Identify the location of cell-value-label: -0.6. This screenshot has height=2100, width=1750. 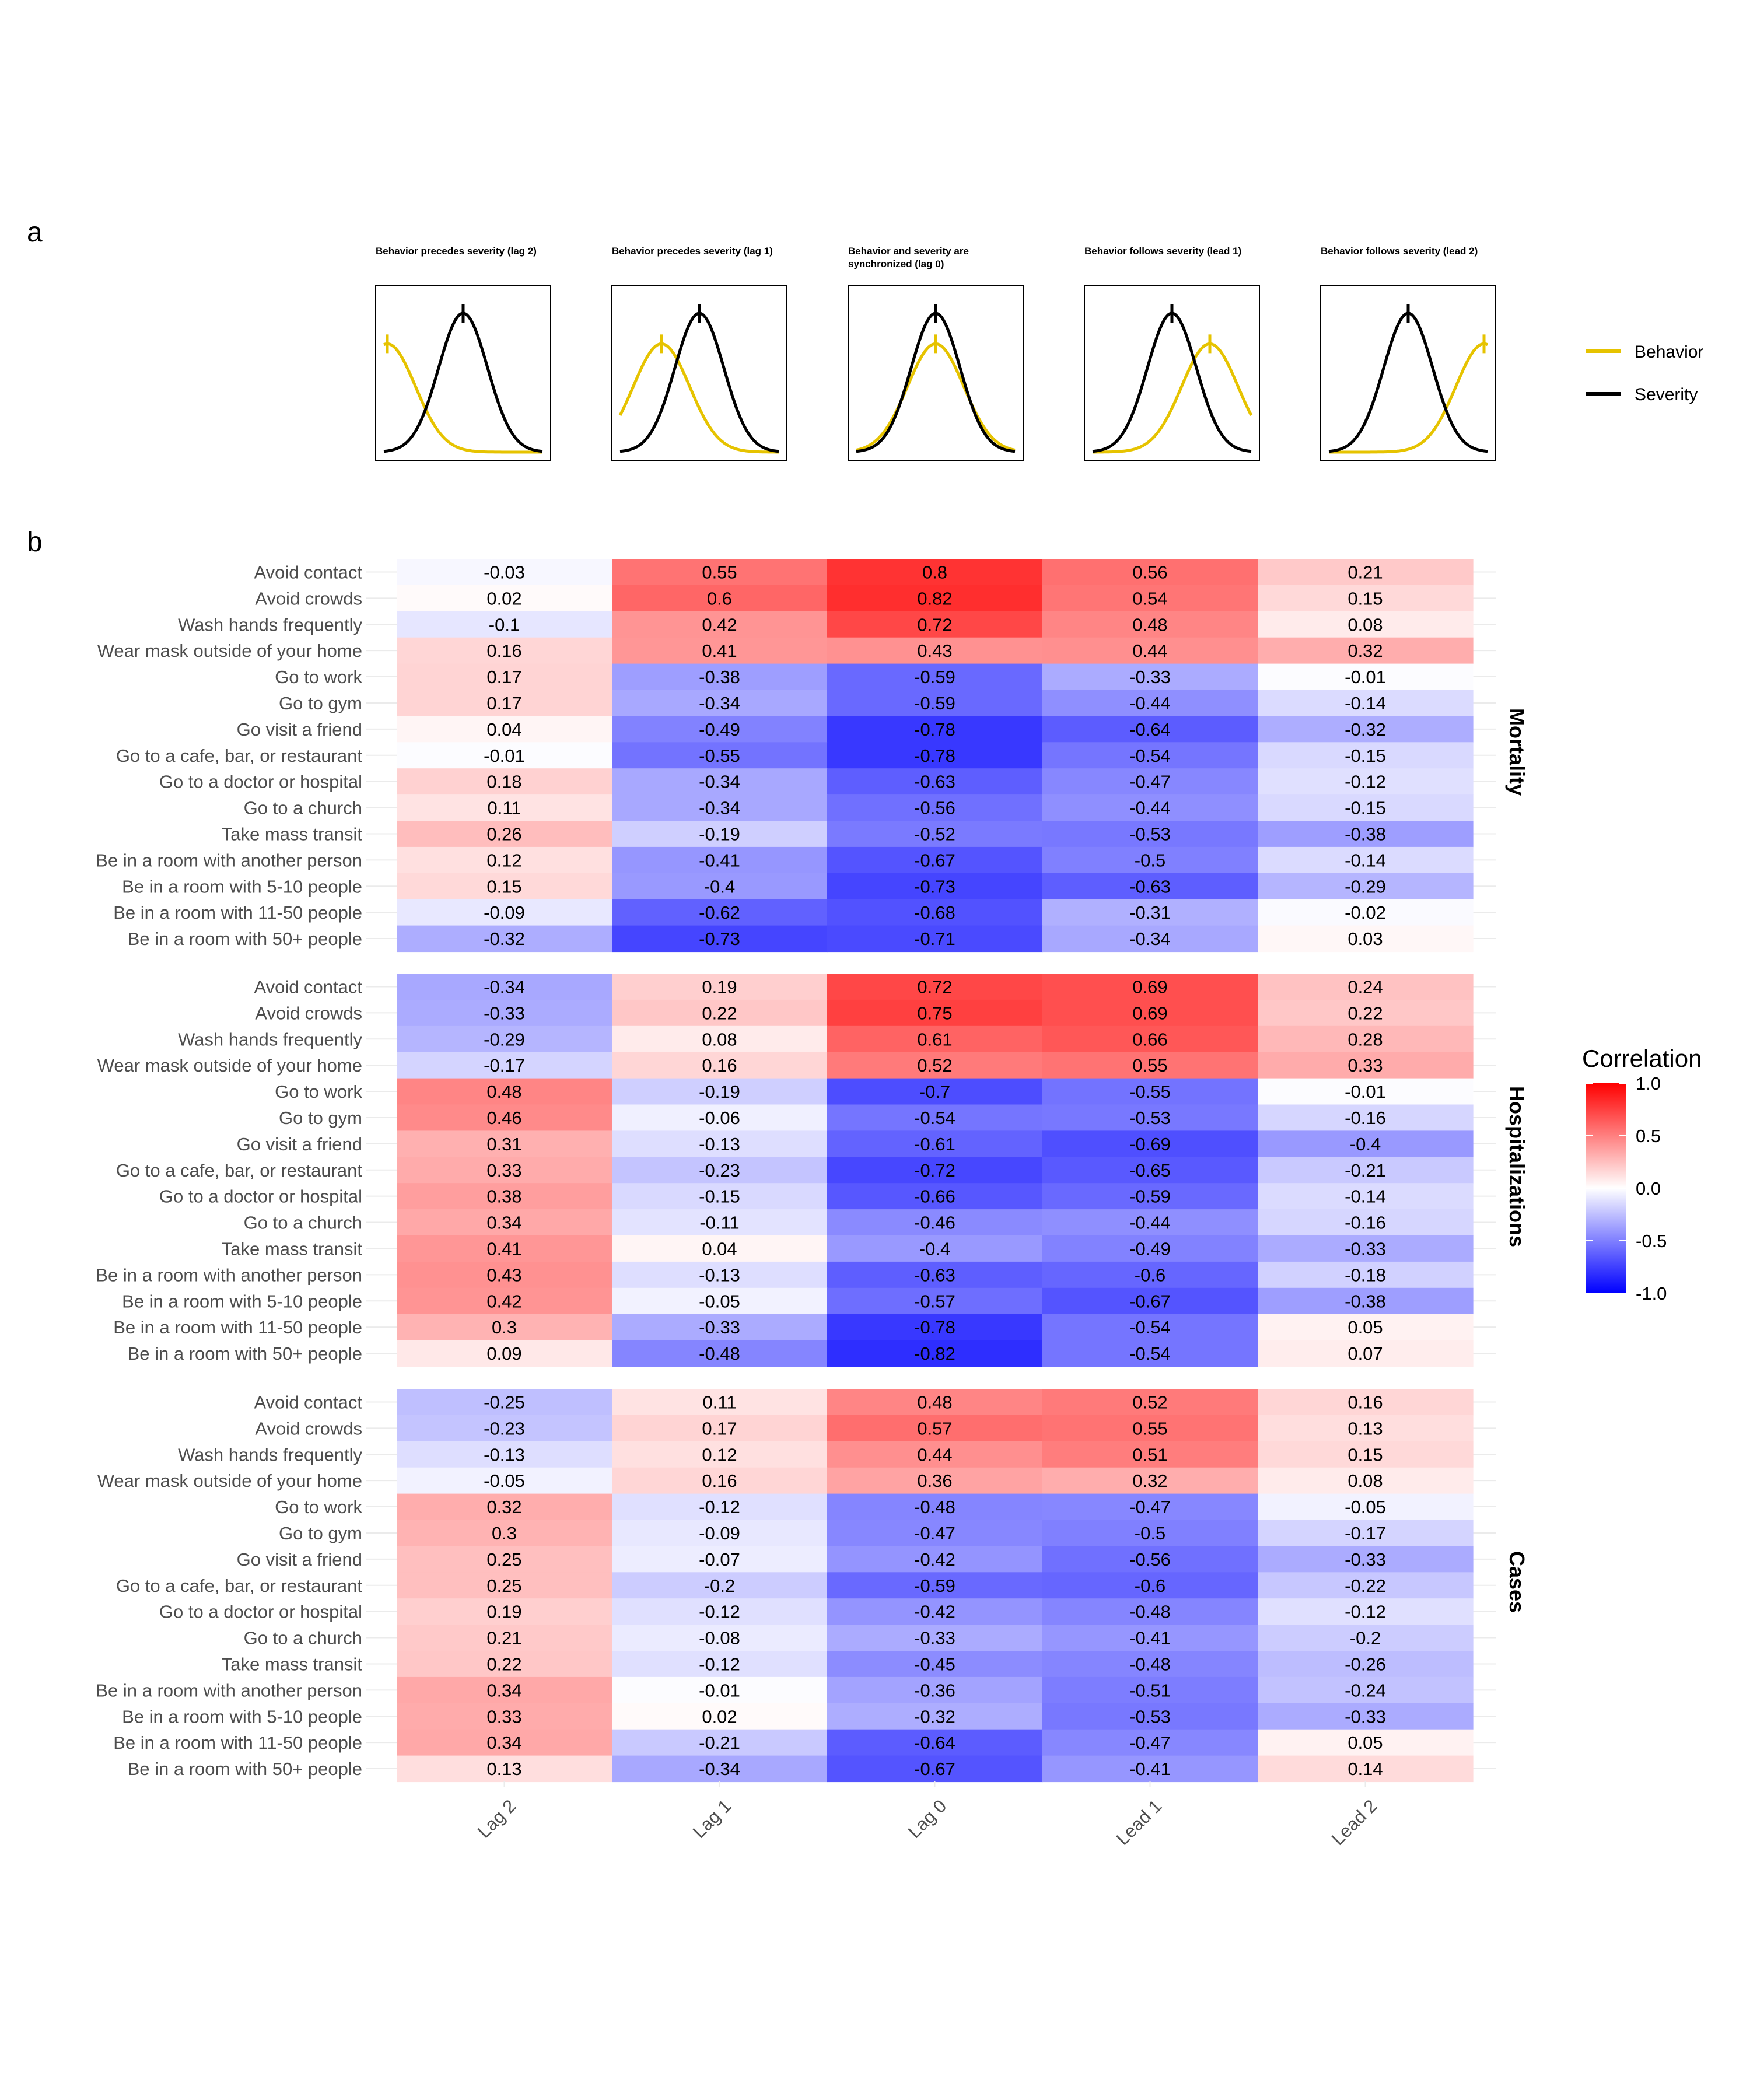
(1150, 1275).